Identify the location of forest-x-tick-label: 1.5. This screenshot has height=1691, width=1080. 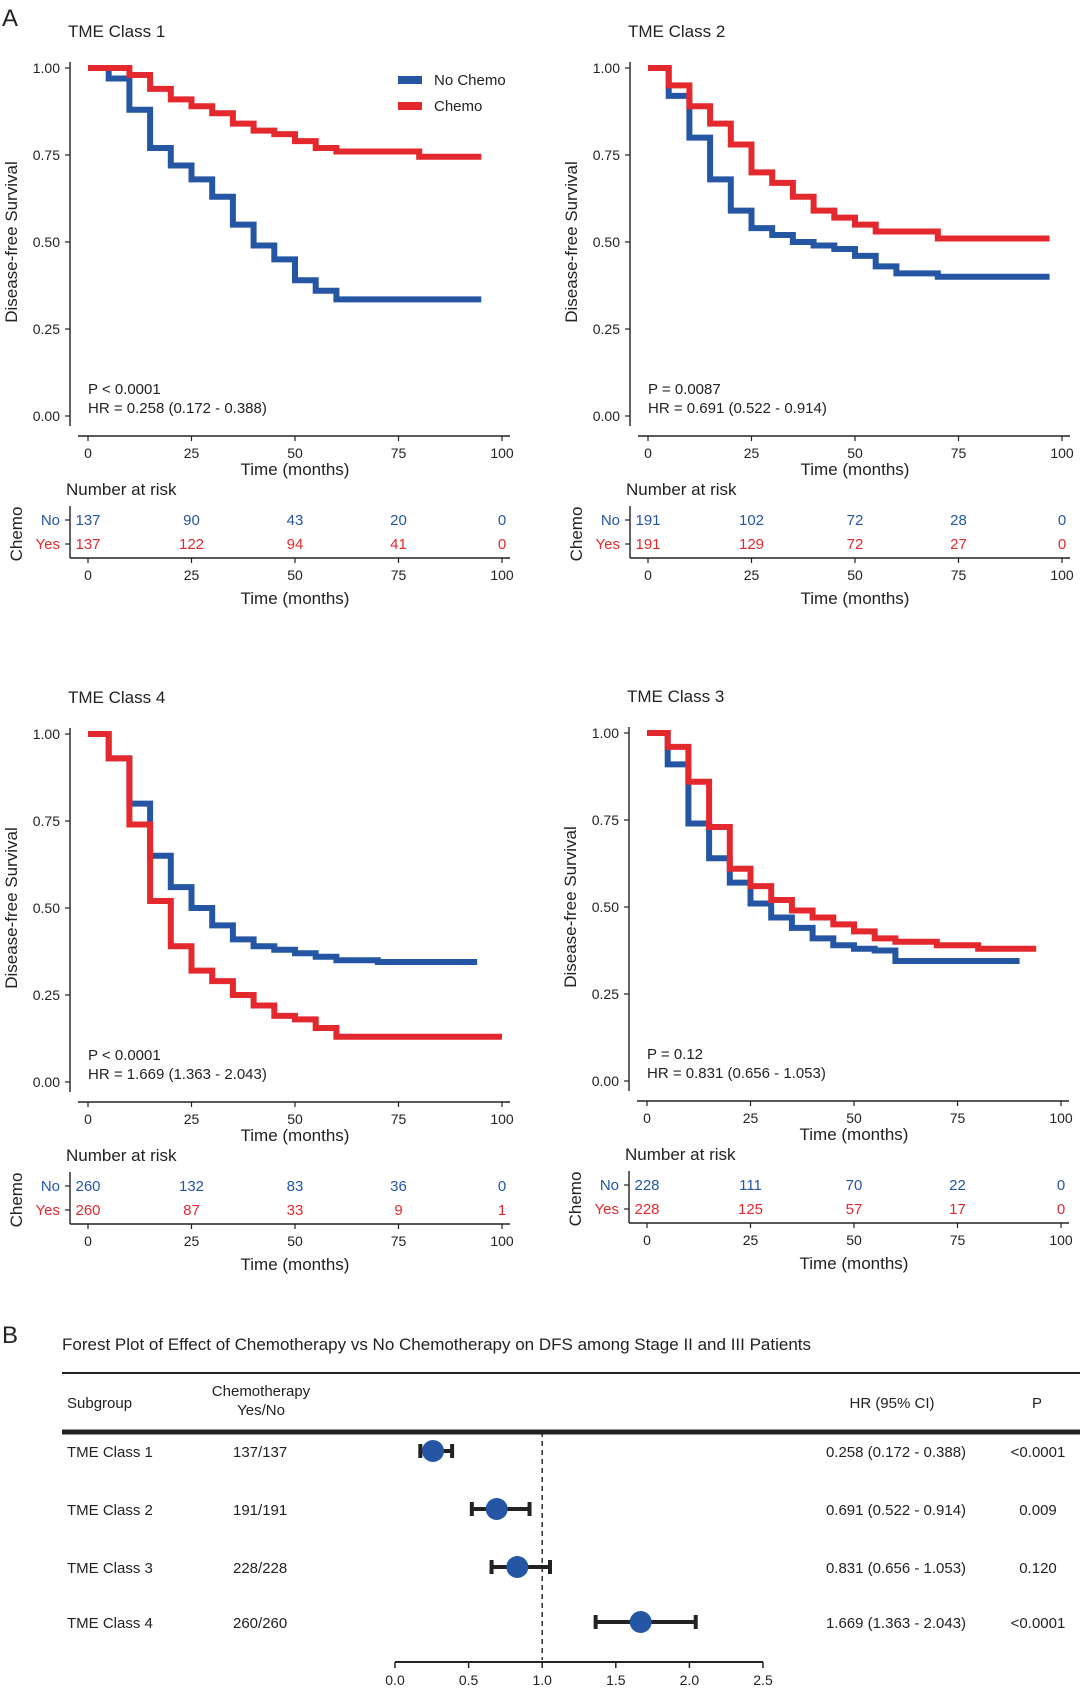
(616, 1680).